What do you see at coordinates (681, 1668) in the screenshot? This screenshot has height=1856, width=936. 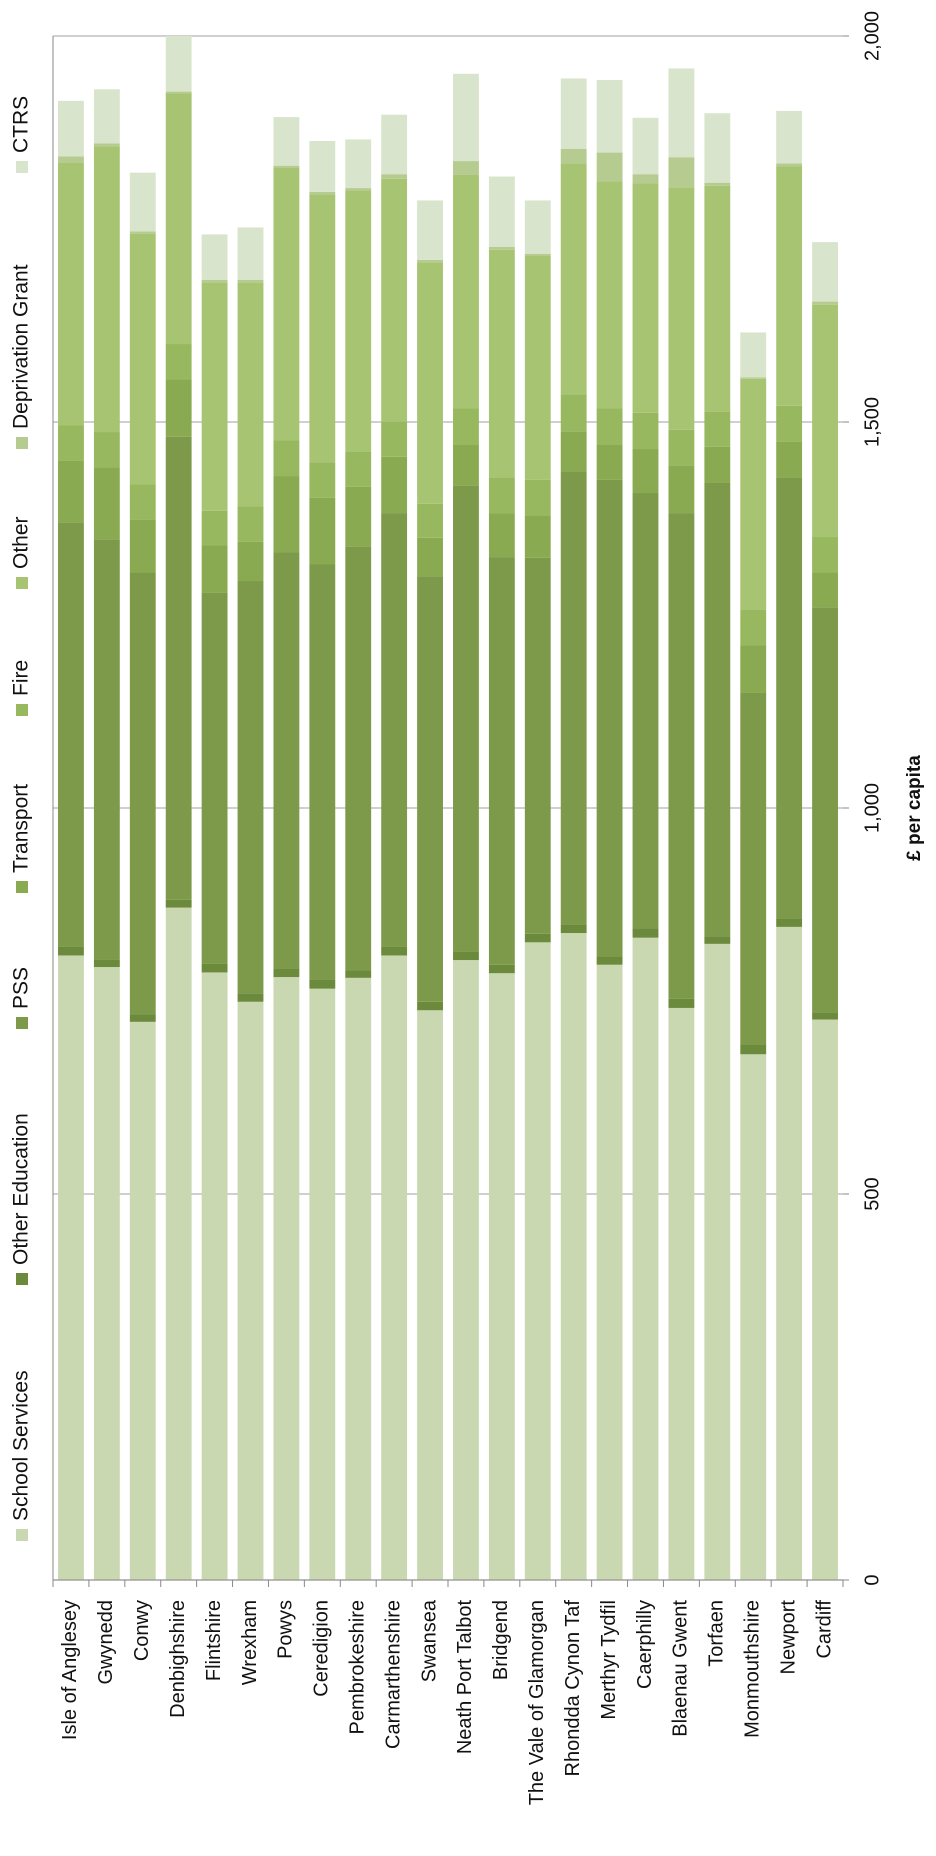 I see `x-tick-label: Blaenau Gwent` at bounding box center [681, 1668].